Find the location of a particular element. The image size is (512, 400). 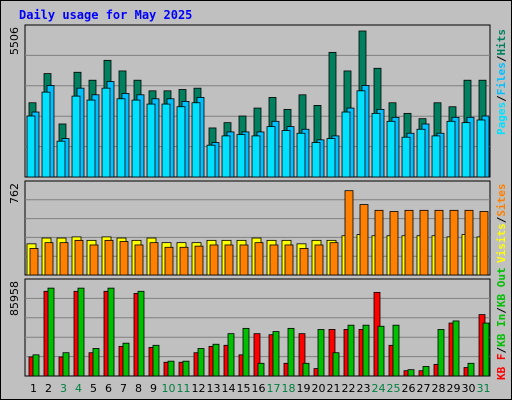

day-label: 9 is located at coordinates (153, 388).